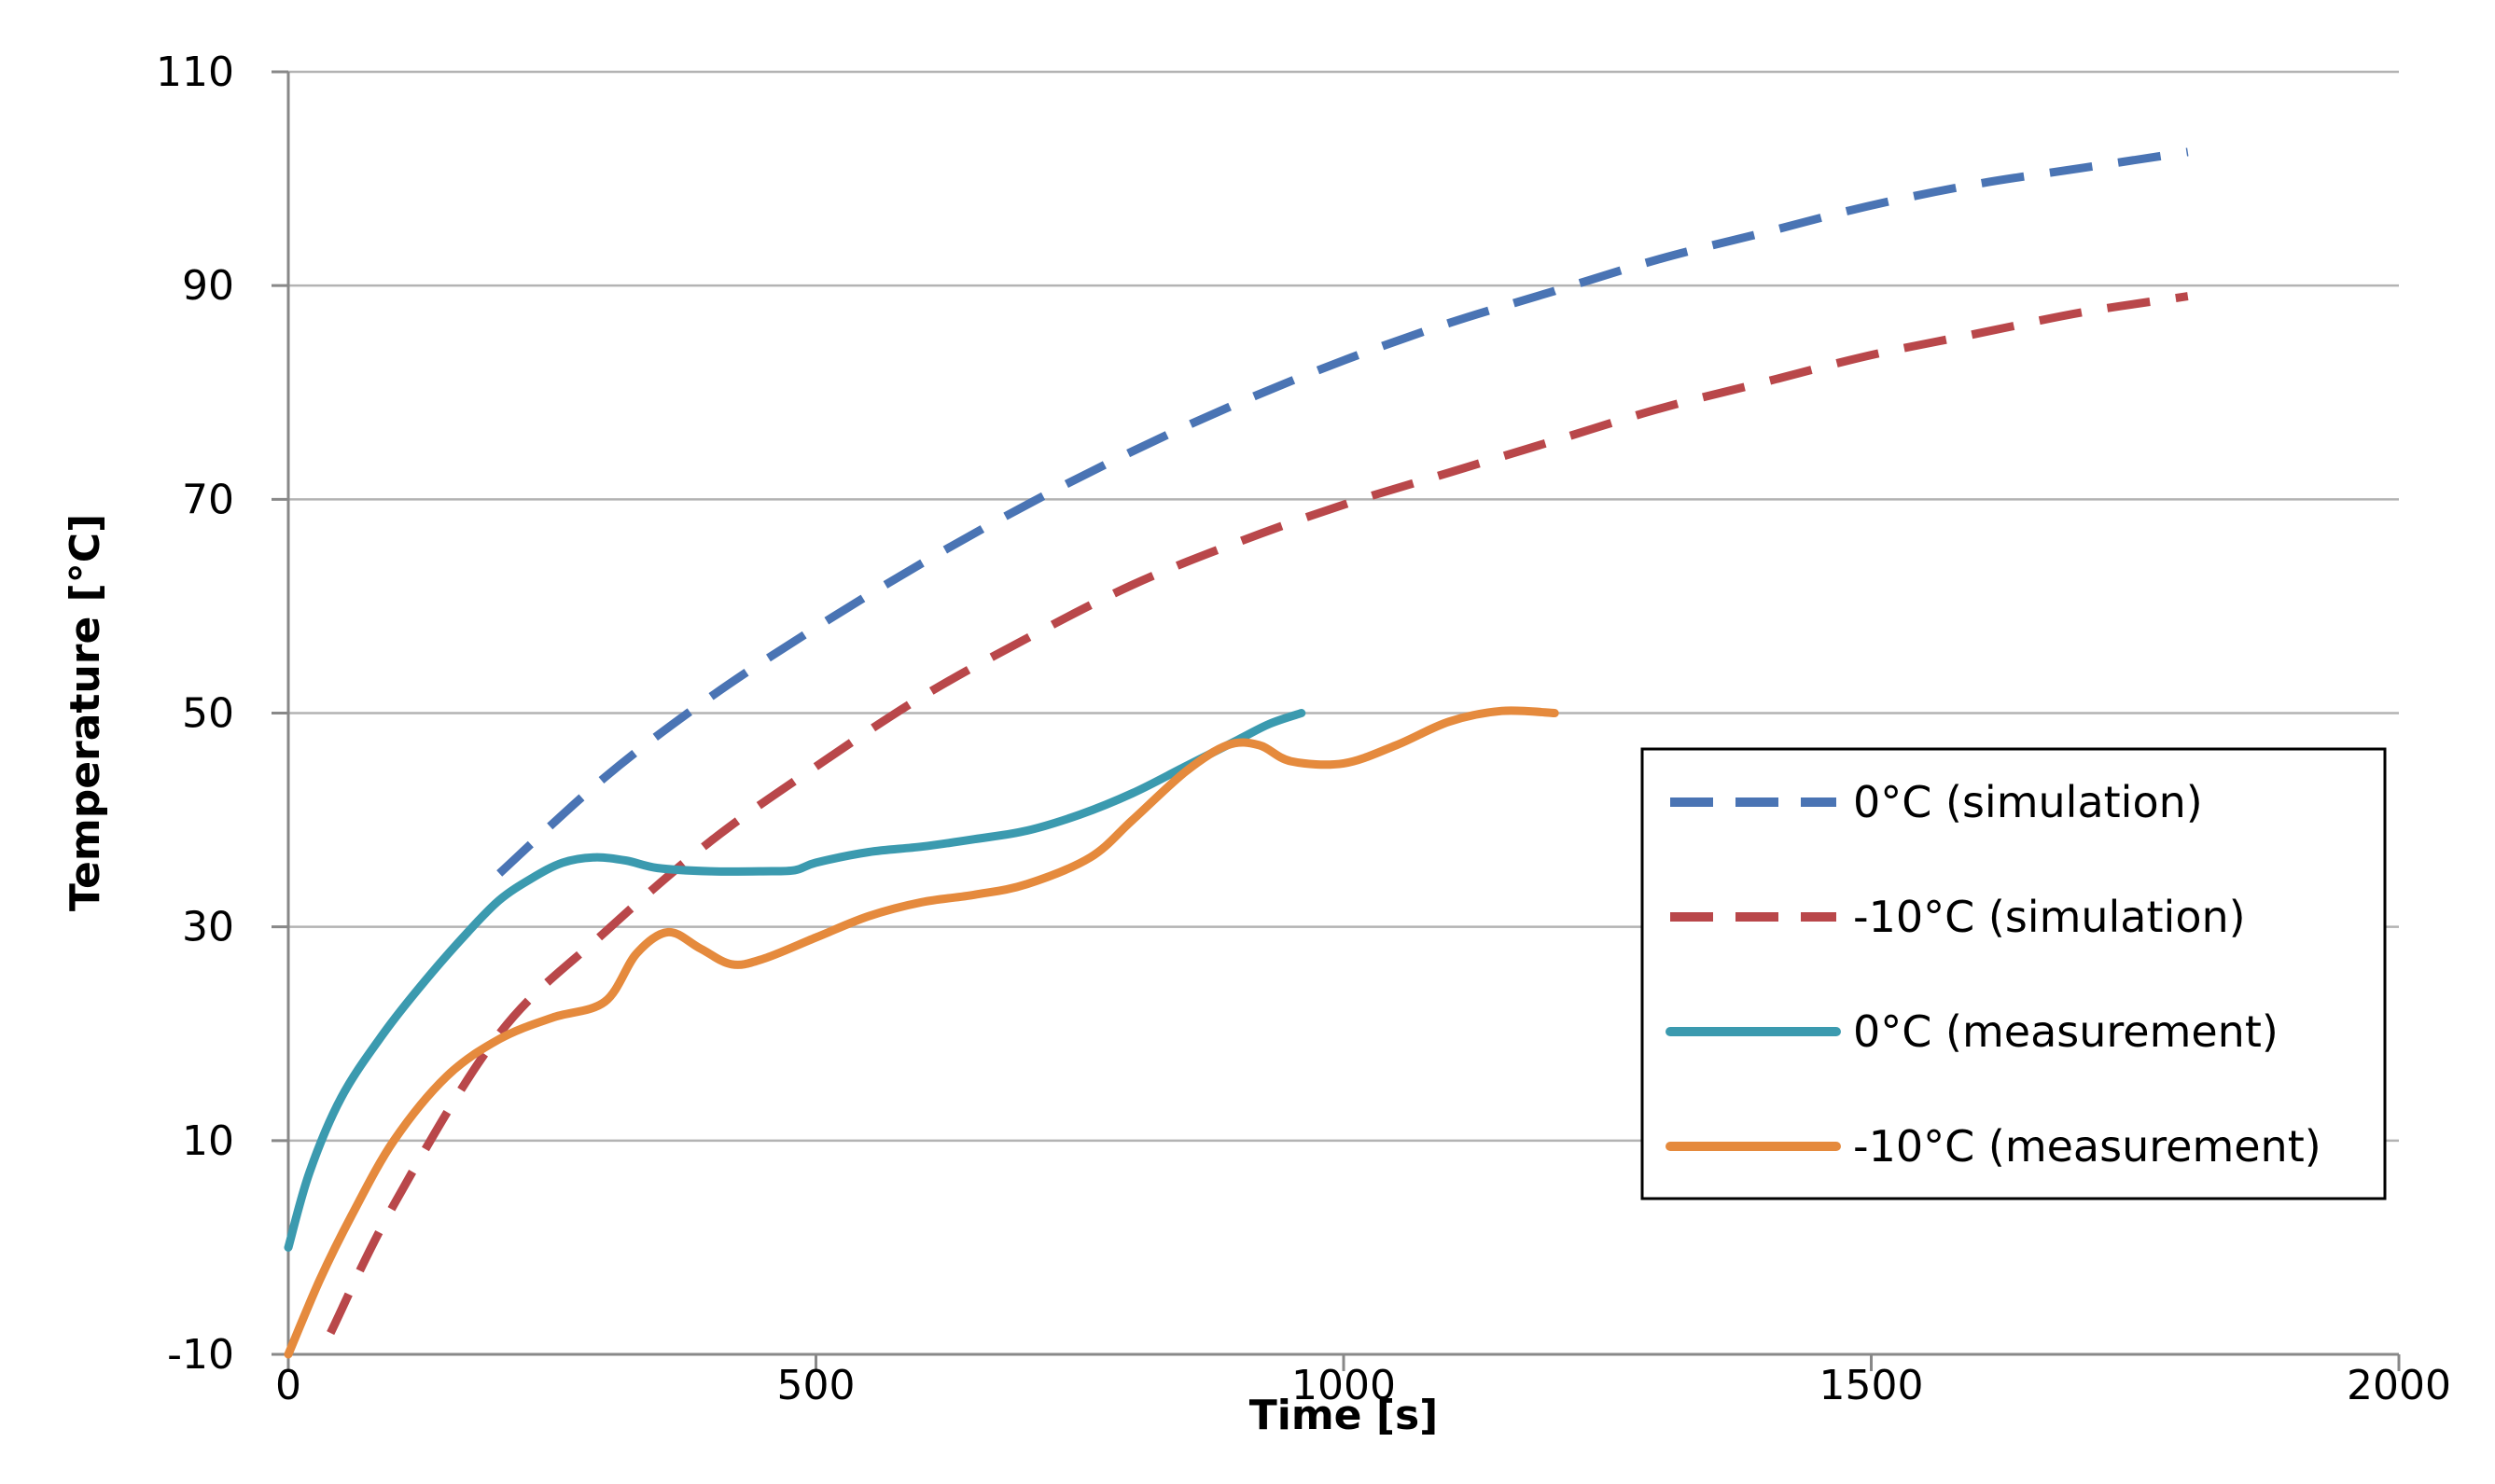  Describe the element at coordinates (2028, 802) in the screenshot. I see `legend-label: 0°C (simulation)` at that location.